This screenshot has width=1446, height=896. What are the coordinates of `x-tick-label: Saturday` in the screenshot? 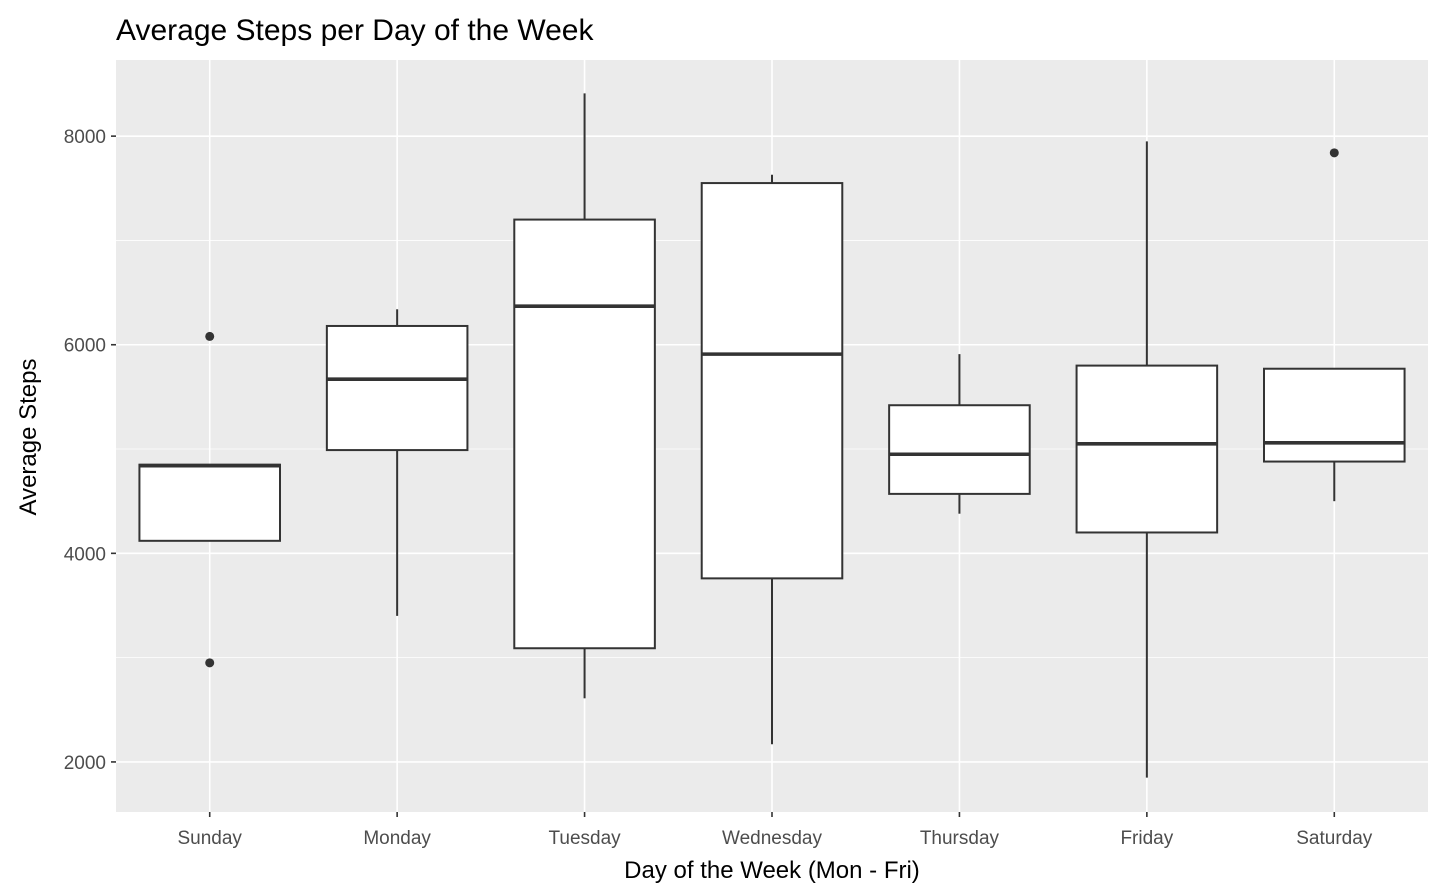 It's located at (1334, 838).